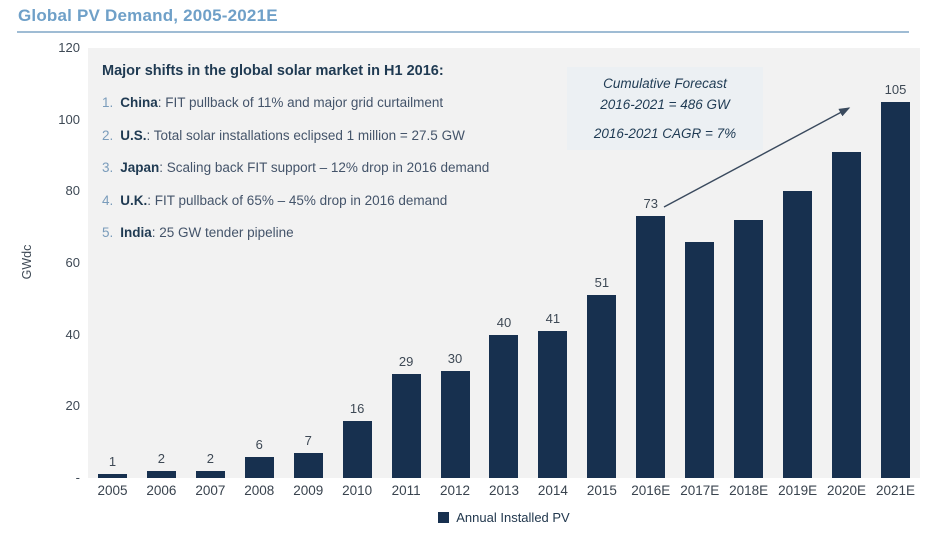 This screenshot has height=540, width=926. I want to click on bar-column-2005: 1, so click(112, 263).